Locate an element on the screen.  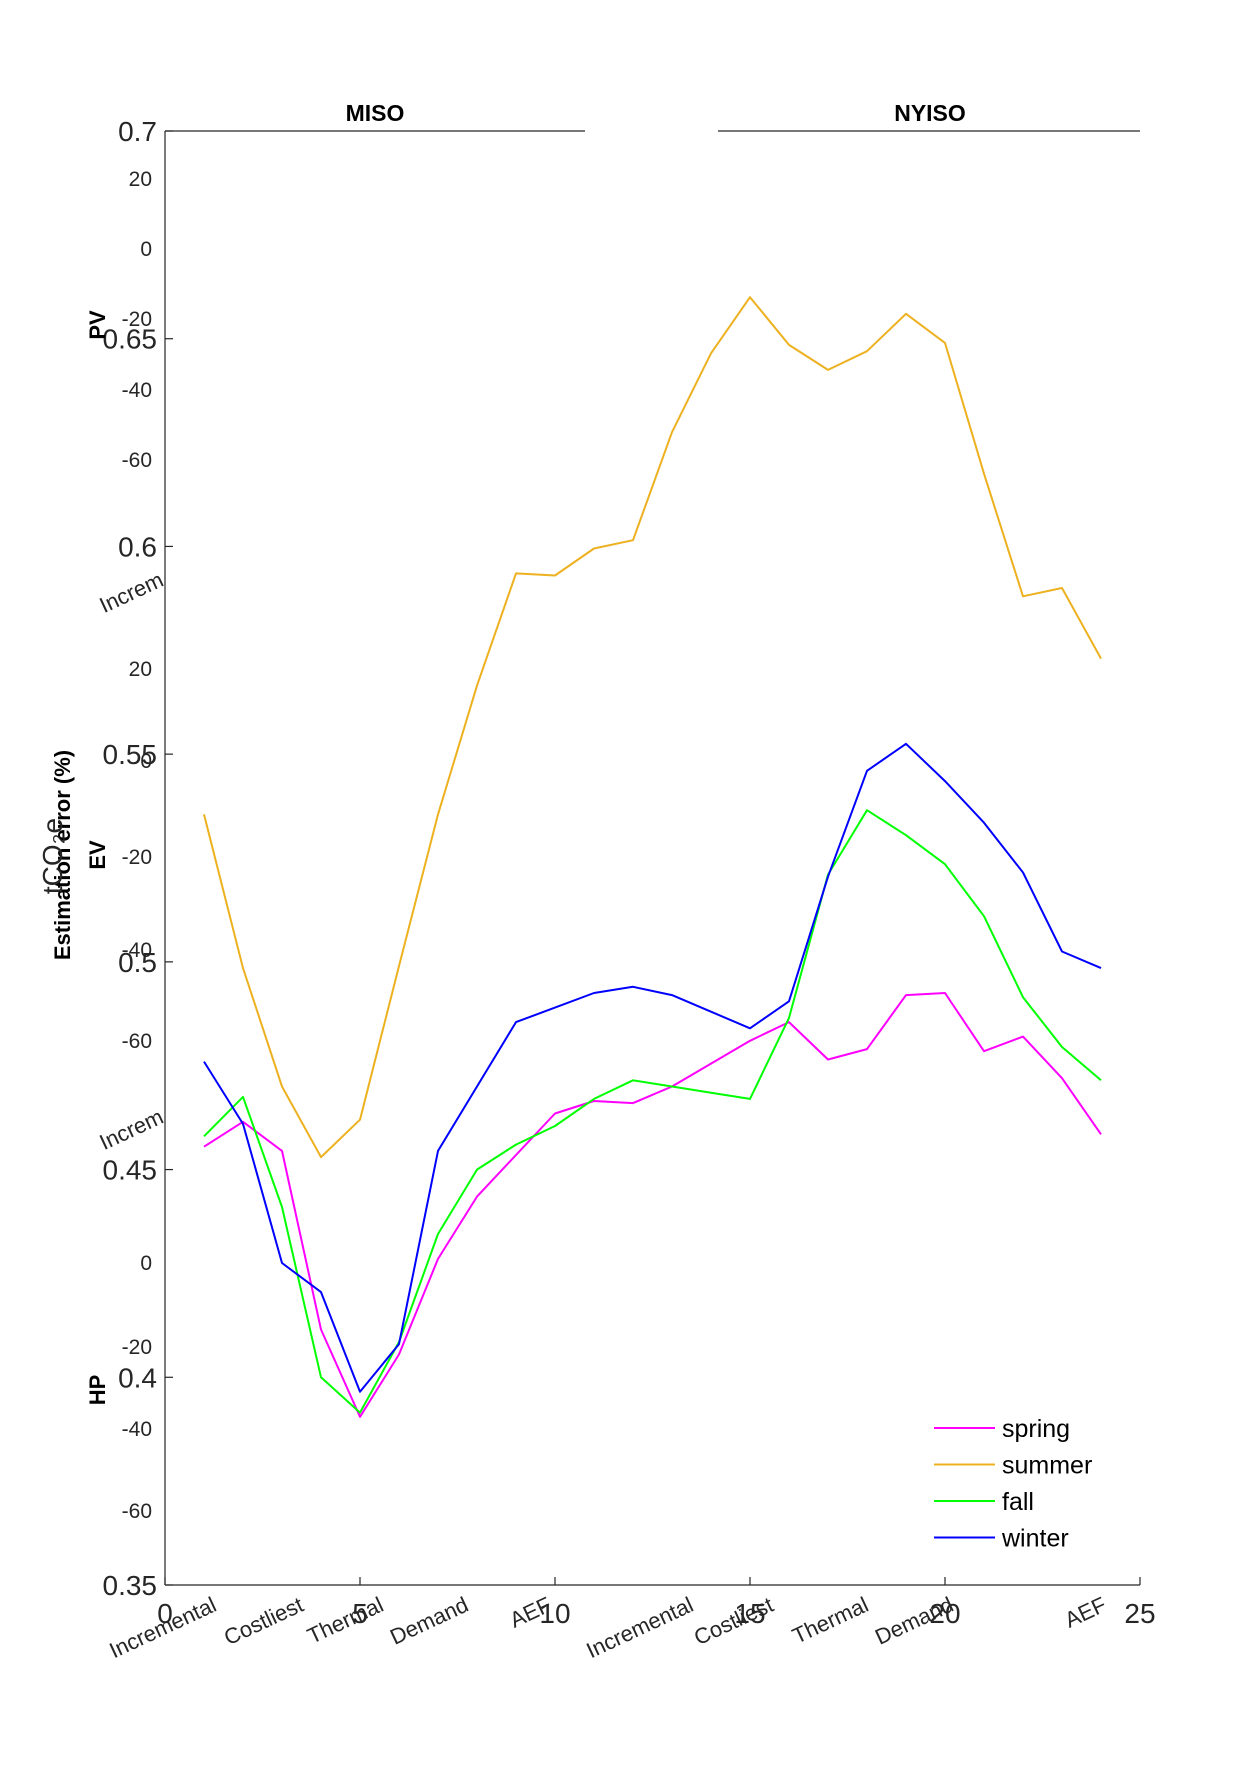
category-label: Incremental is located at coordinates (639, 1627).